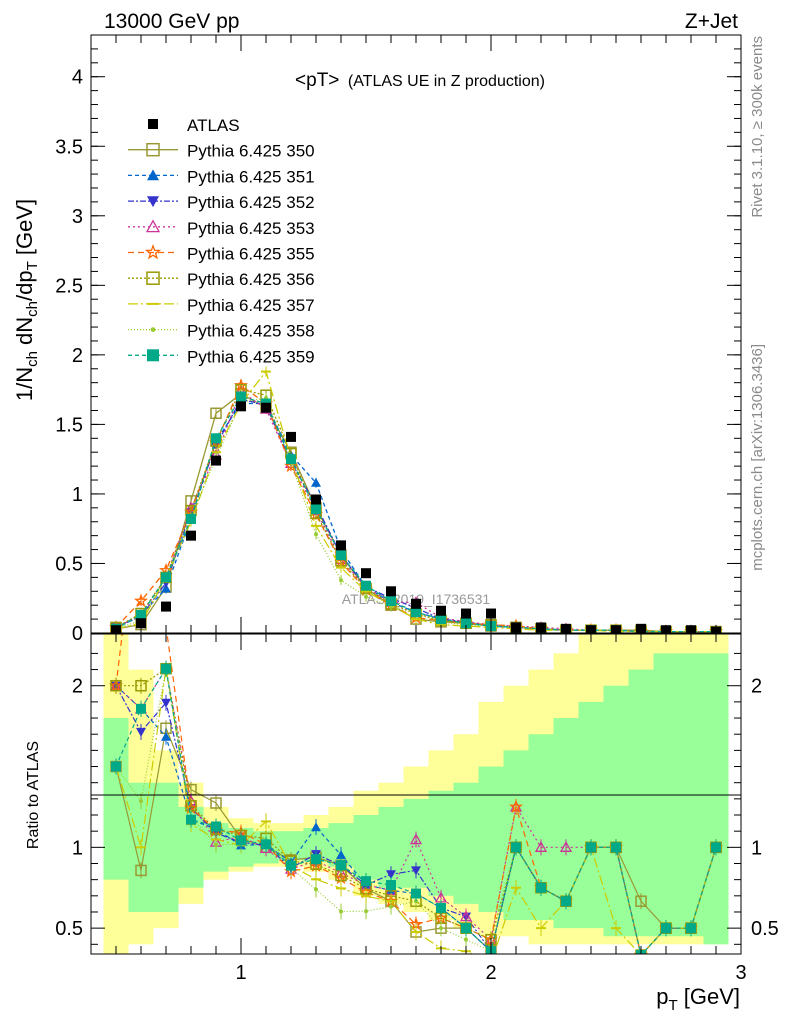  Describe the element at coordinates (69, 425) in the screenshot. I see `y-tick-label: 1.5` at that location.